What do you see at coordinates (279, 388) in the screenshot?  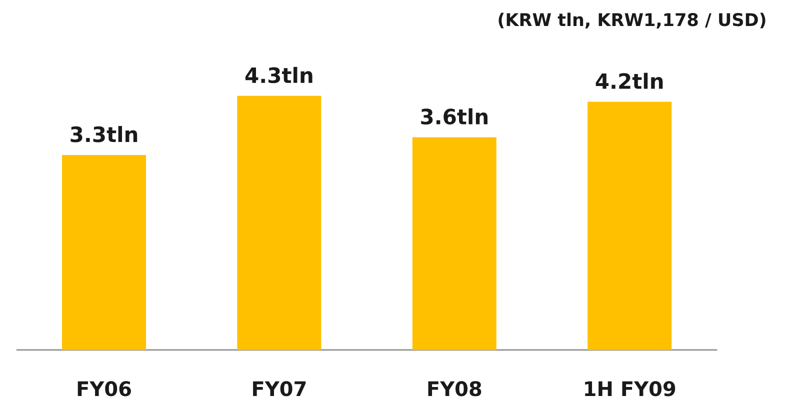 I see `x-tick-label: FY07` at bounding box center [279, 388].